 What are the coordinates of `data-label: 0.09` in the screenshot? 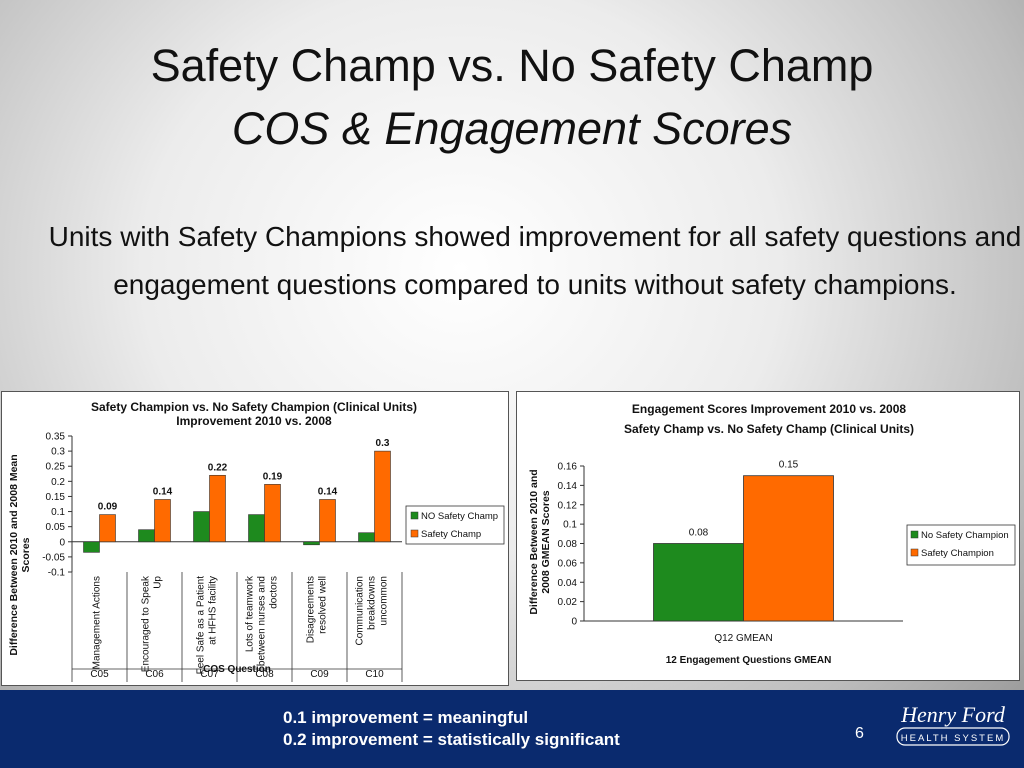 It's located at (108, 507).